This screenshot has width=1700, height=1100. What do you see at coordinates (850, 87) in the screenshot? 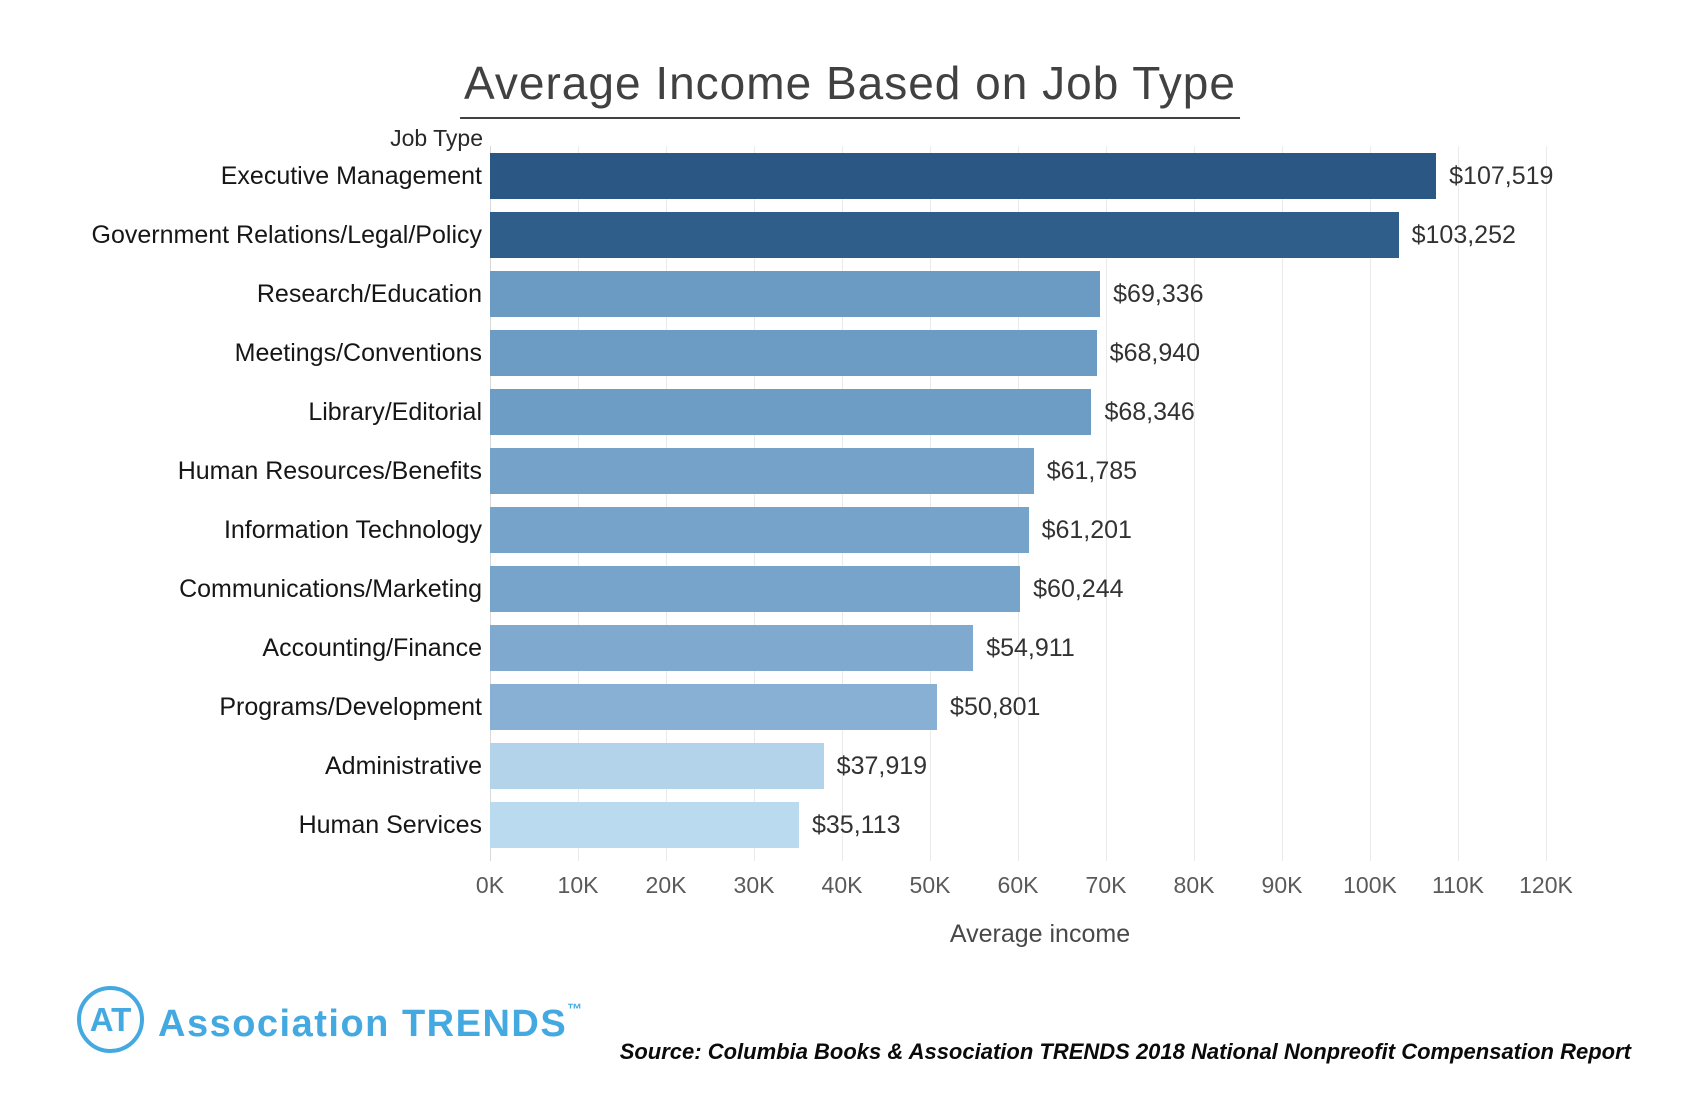
I see `chart-title: Average Income Based on Job Type` at bounding box center [850, 87].